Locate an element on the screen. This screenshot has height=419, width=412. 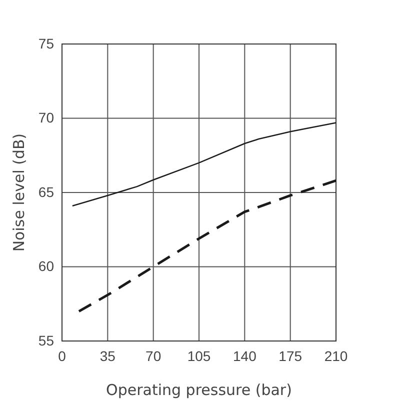
x-tick-label: 175 is located at coordinates (290, 356).